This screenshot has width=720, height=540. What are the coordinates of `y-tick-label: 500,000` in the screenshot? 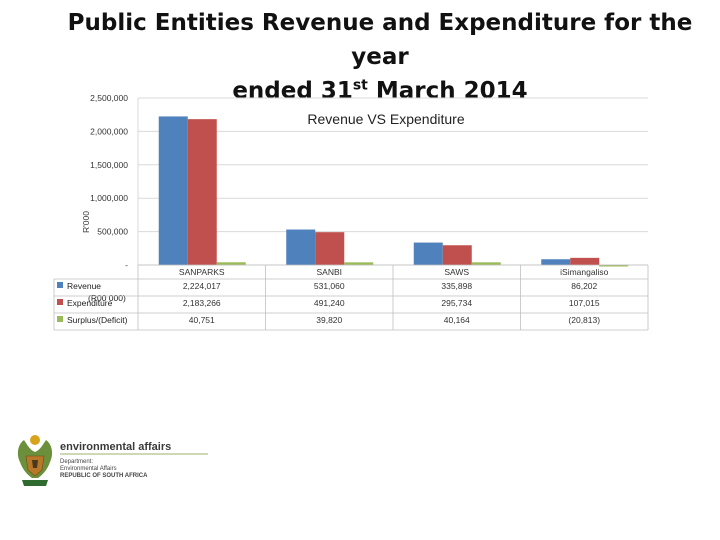 It's located at (112, 232).